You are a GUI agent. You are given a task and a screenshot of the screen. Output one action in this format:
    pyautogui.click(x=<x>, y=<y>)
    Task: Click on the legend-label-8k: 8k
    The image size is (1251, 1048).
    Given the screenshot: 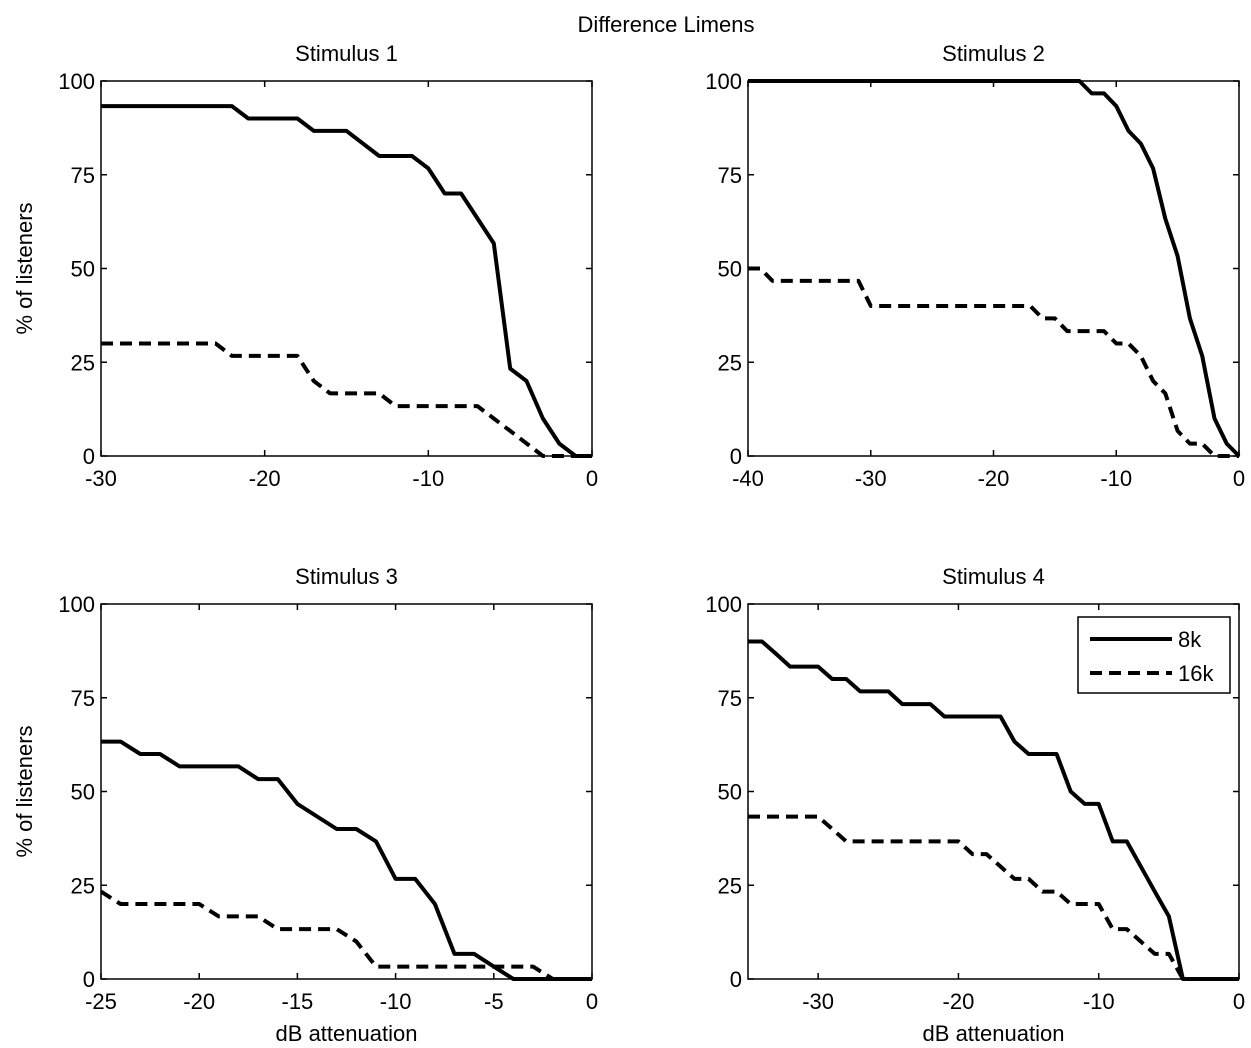 What is the action you would take?
    pyautogui.click(x=1190, y=639)
    